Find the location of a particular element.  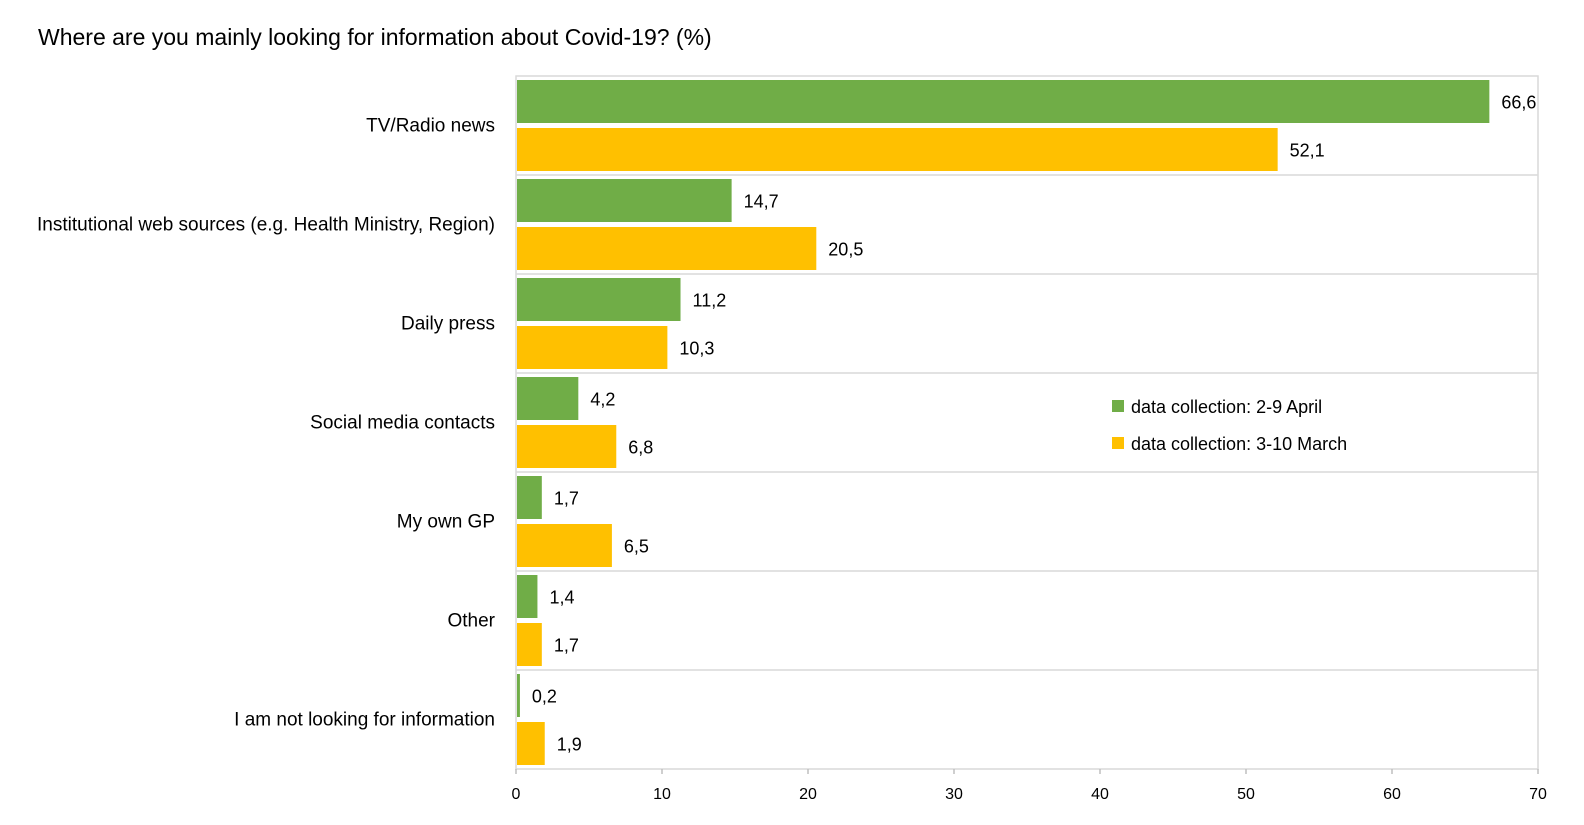

x-tick-label: 60 is located at coordinates (1392, 794).